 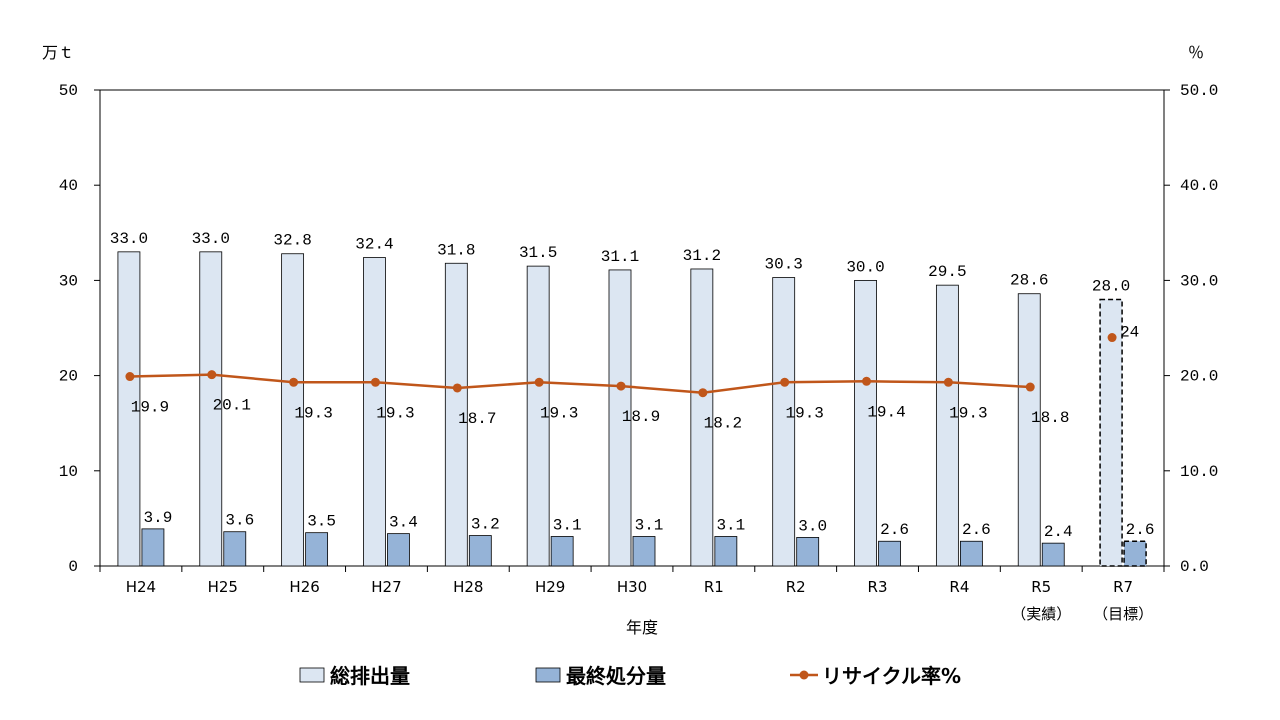 What do you see at coordinates (485, 525) in the screenshot?
I see `bar-final-label: 3.2` at bounding box center [485, 525].